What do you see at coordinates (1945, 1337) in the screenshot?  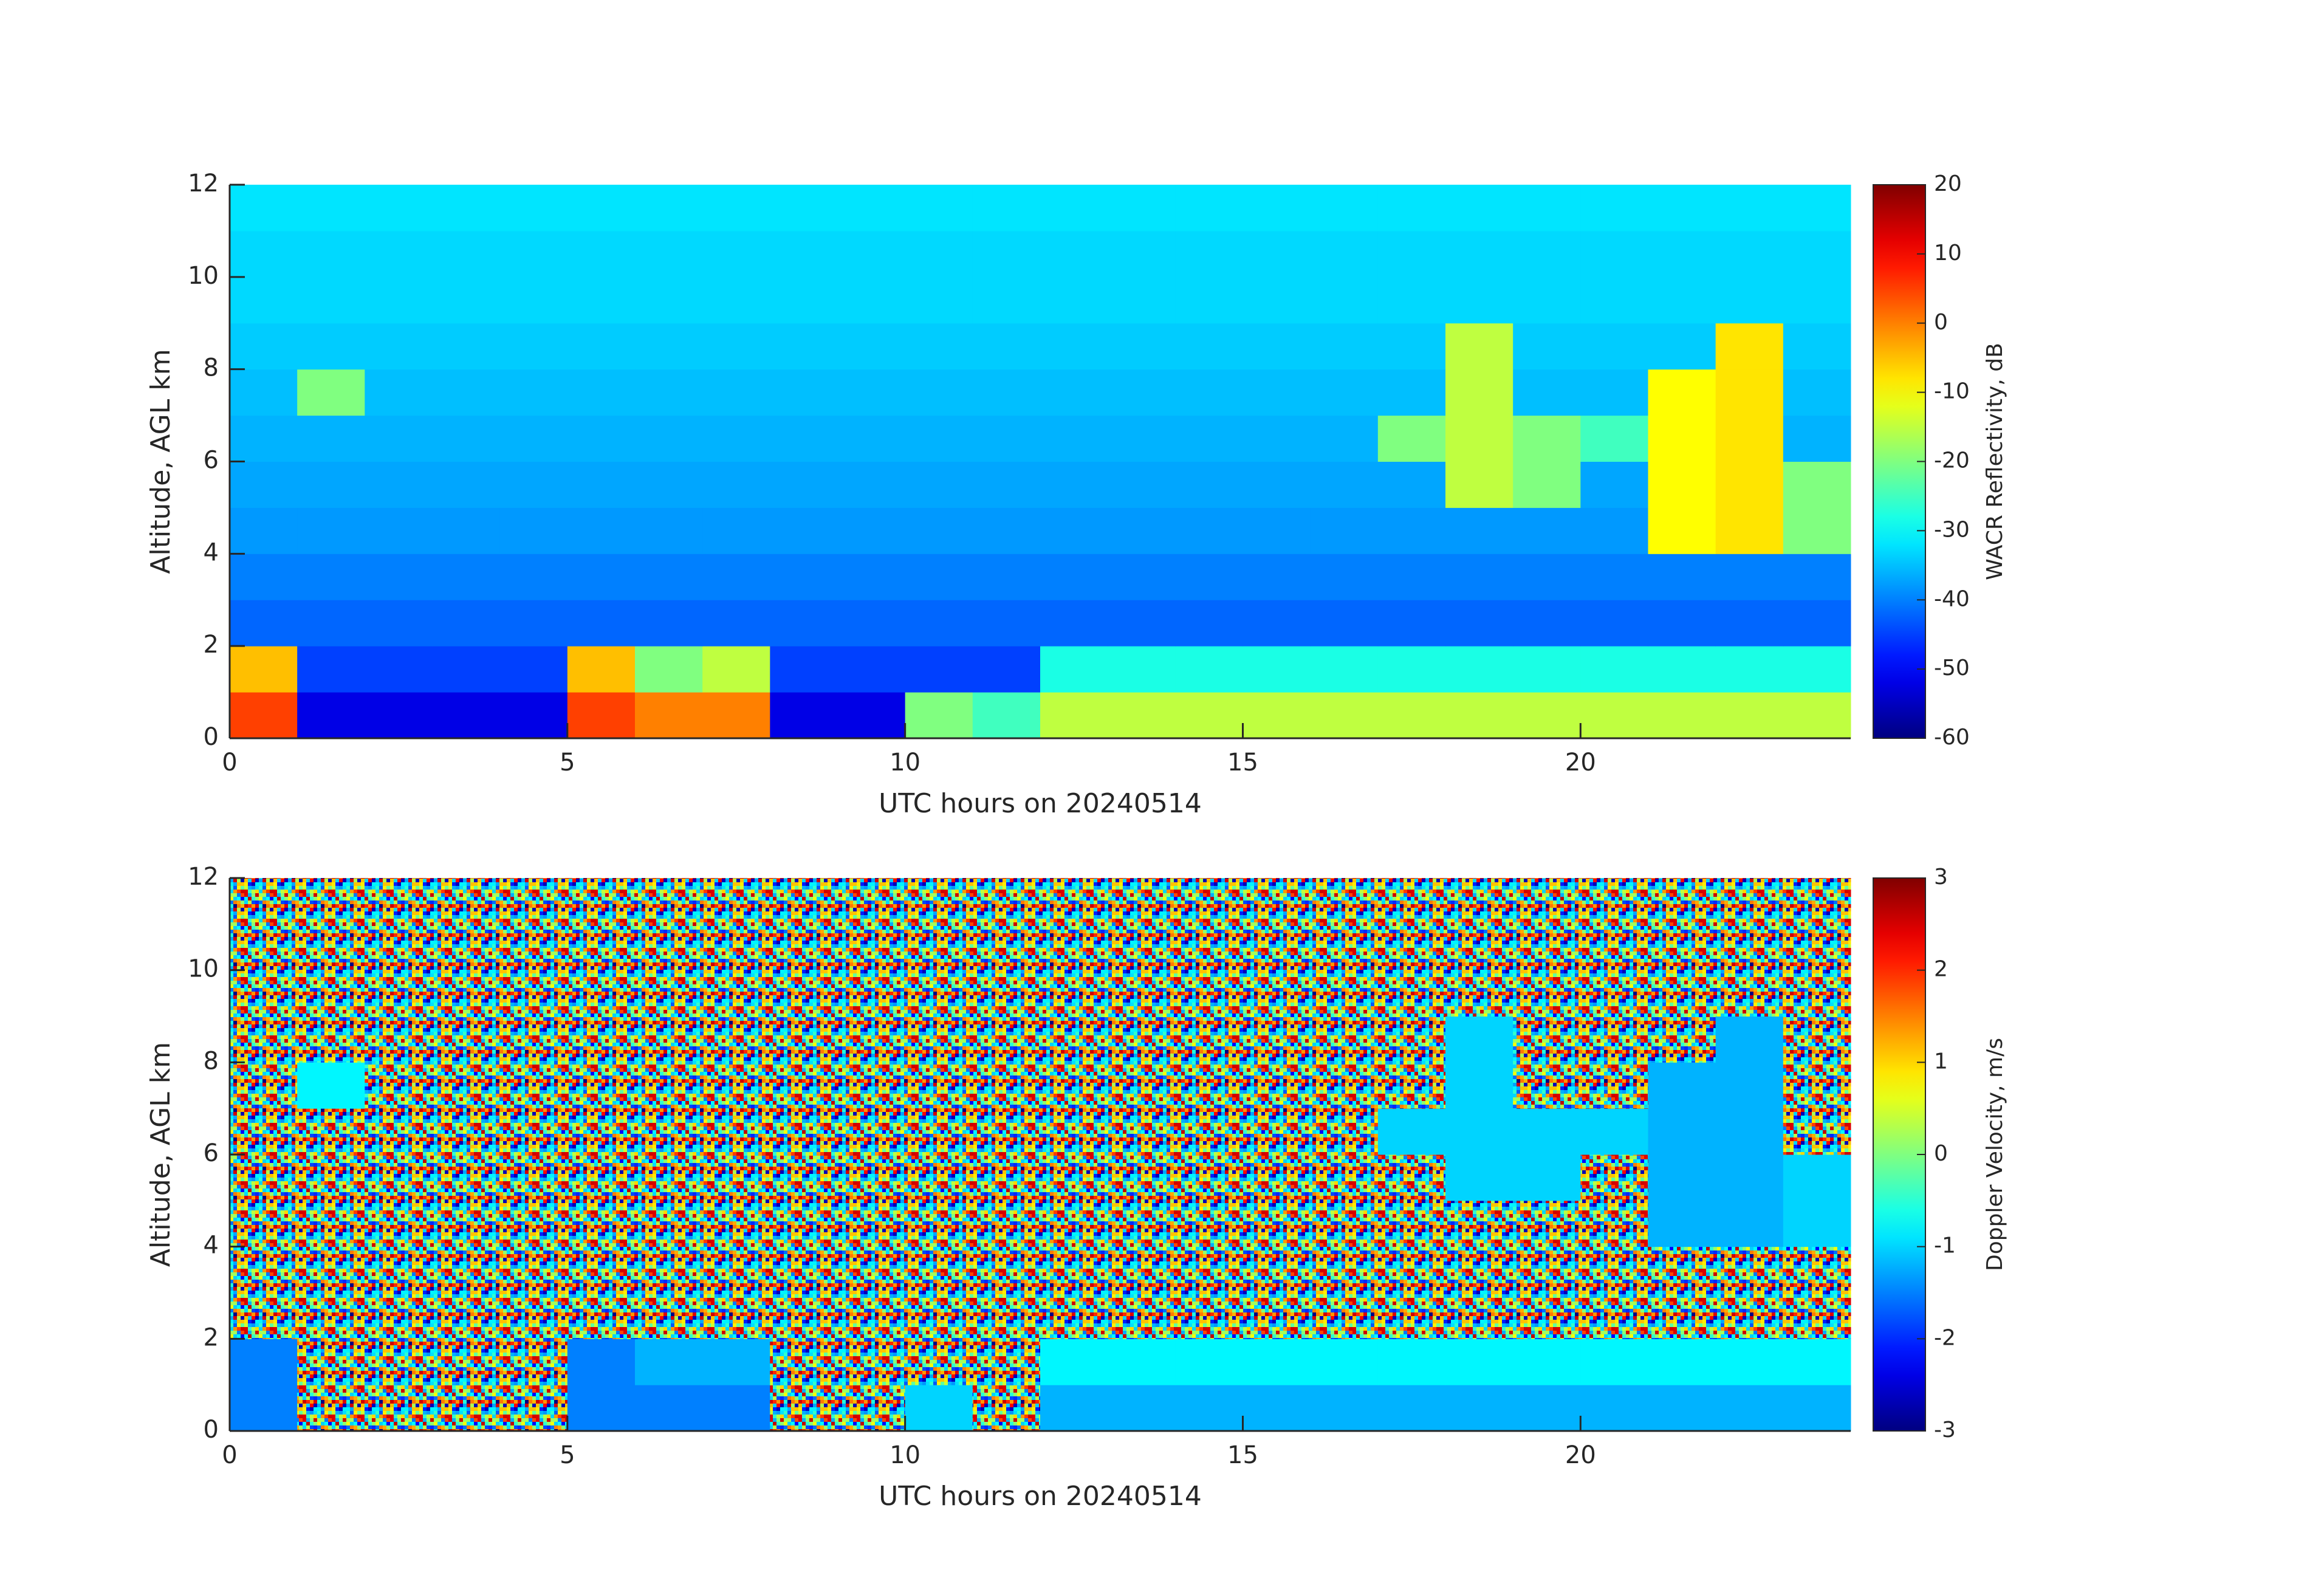 I see `colorbar-tick-label: -2` at bounding box center [1945, 1337].